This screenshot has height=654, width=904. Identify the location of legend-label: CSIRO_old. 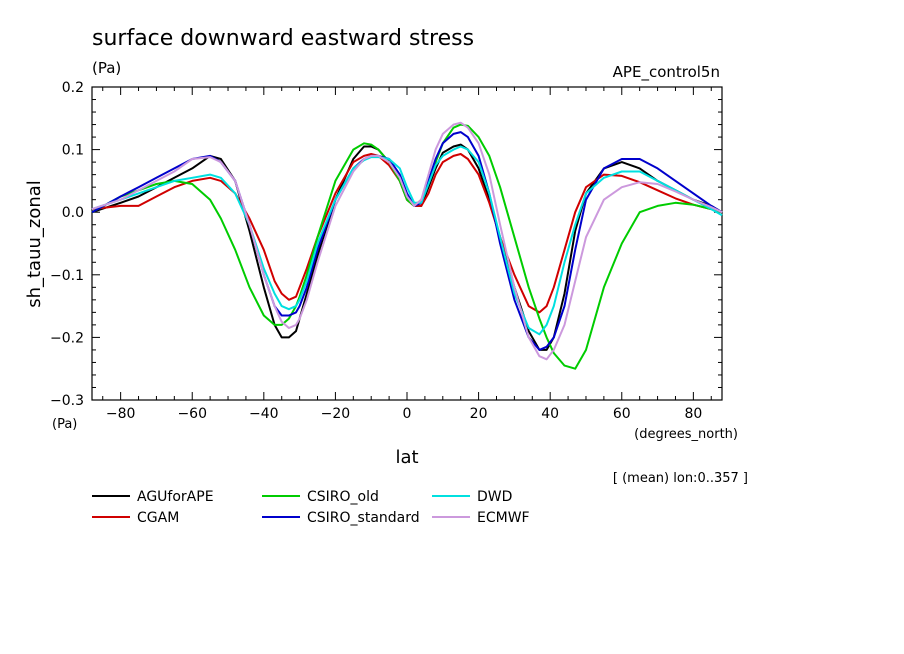
(343, 497).